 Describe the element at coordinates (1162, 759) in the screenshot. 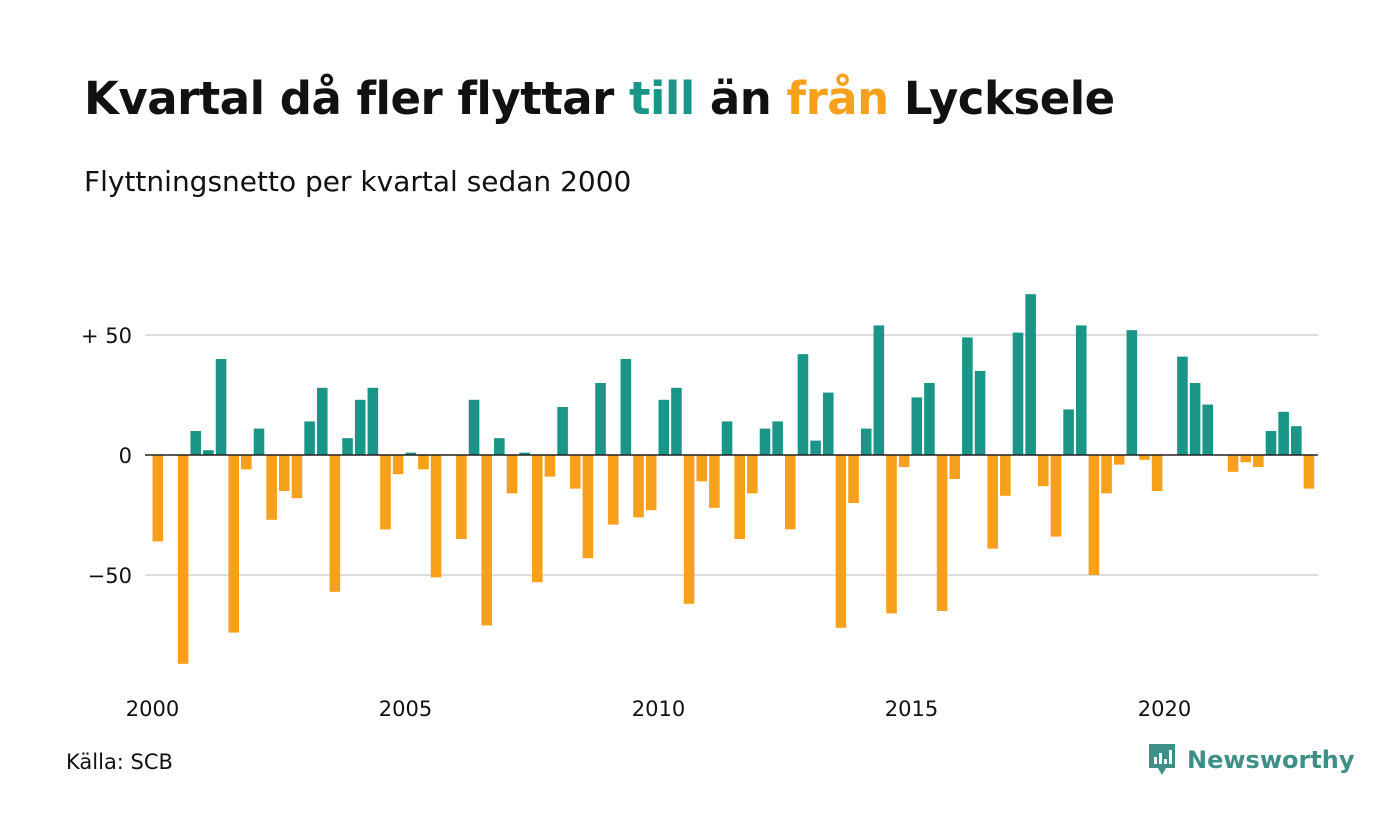

I see `newsworthy-logo-icon` at that location.